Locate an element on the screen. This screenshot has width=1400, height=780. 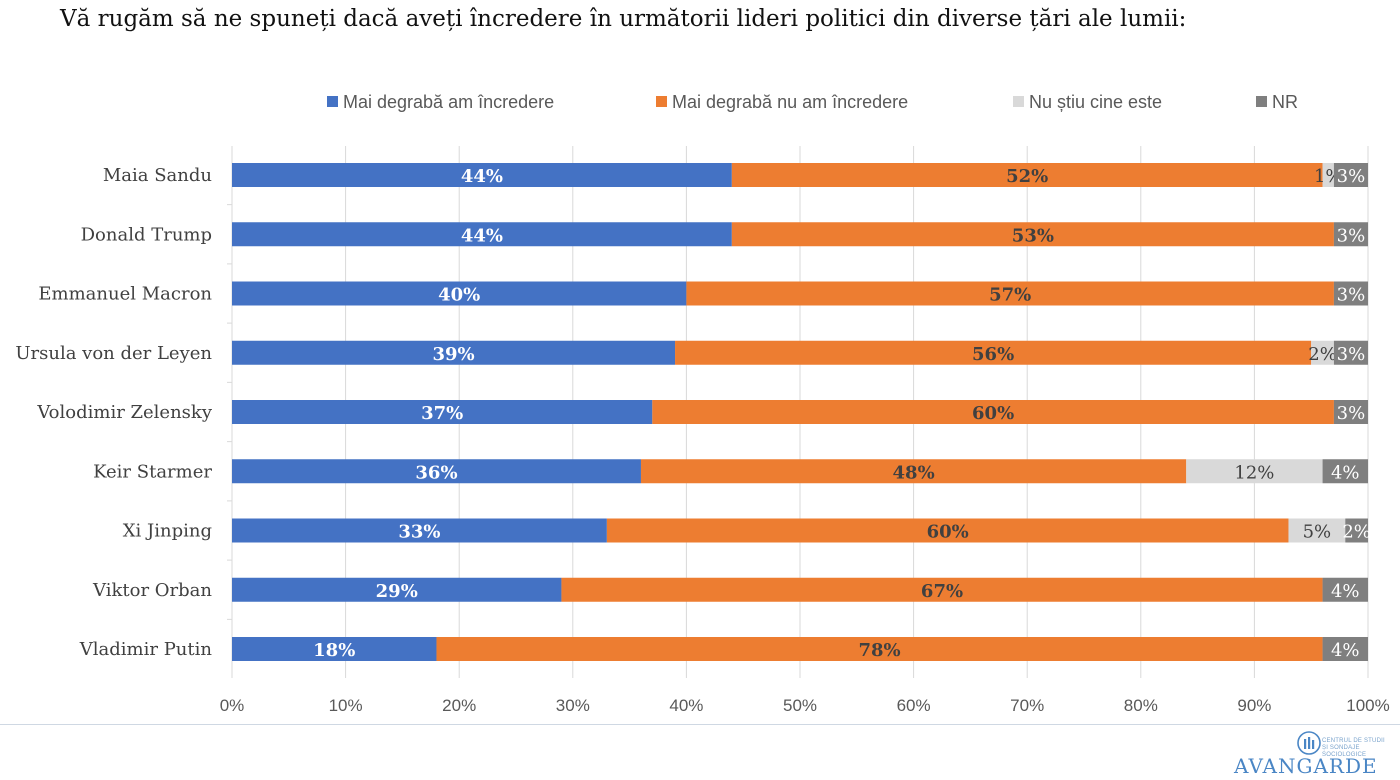
legend-item-mai-degraba-am-incredere: Mai degrabă am încredere is located at coordinates (440, 102).